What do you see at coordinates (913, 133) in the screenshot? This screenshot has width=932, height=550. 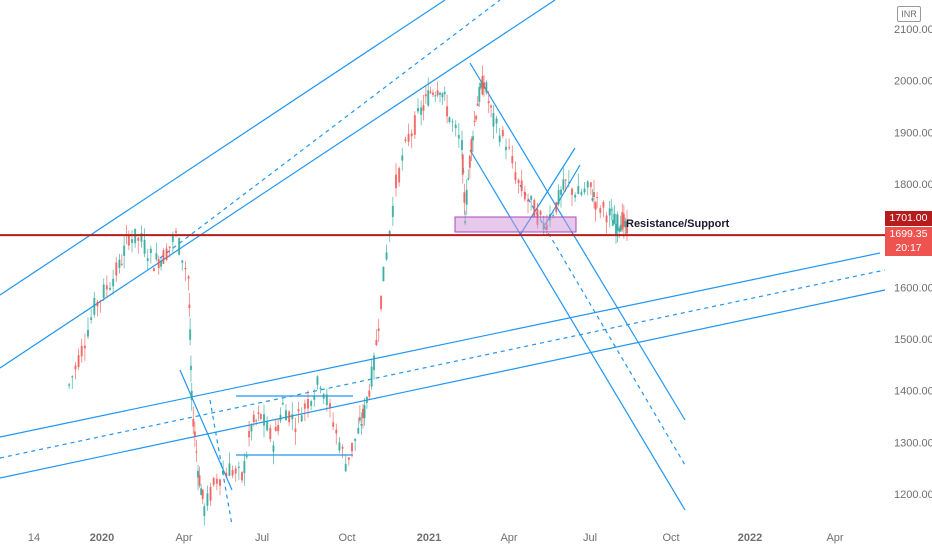 I see `y-tick-label: 1900.00` at bounding box center [913, 133].